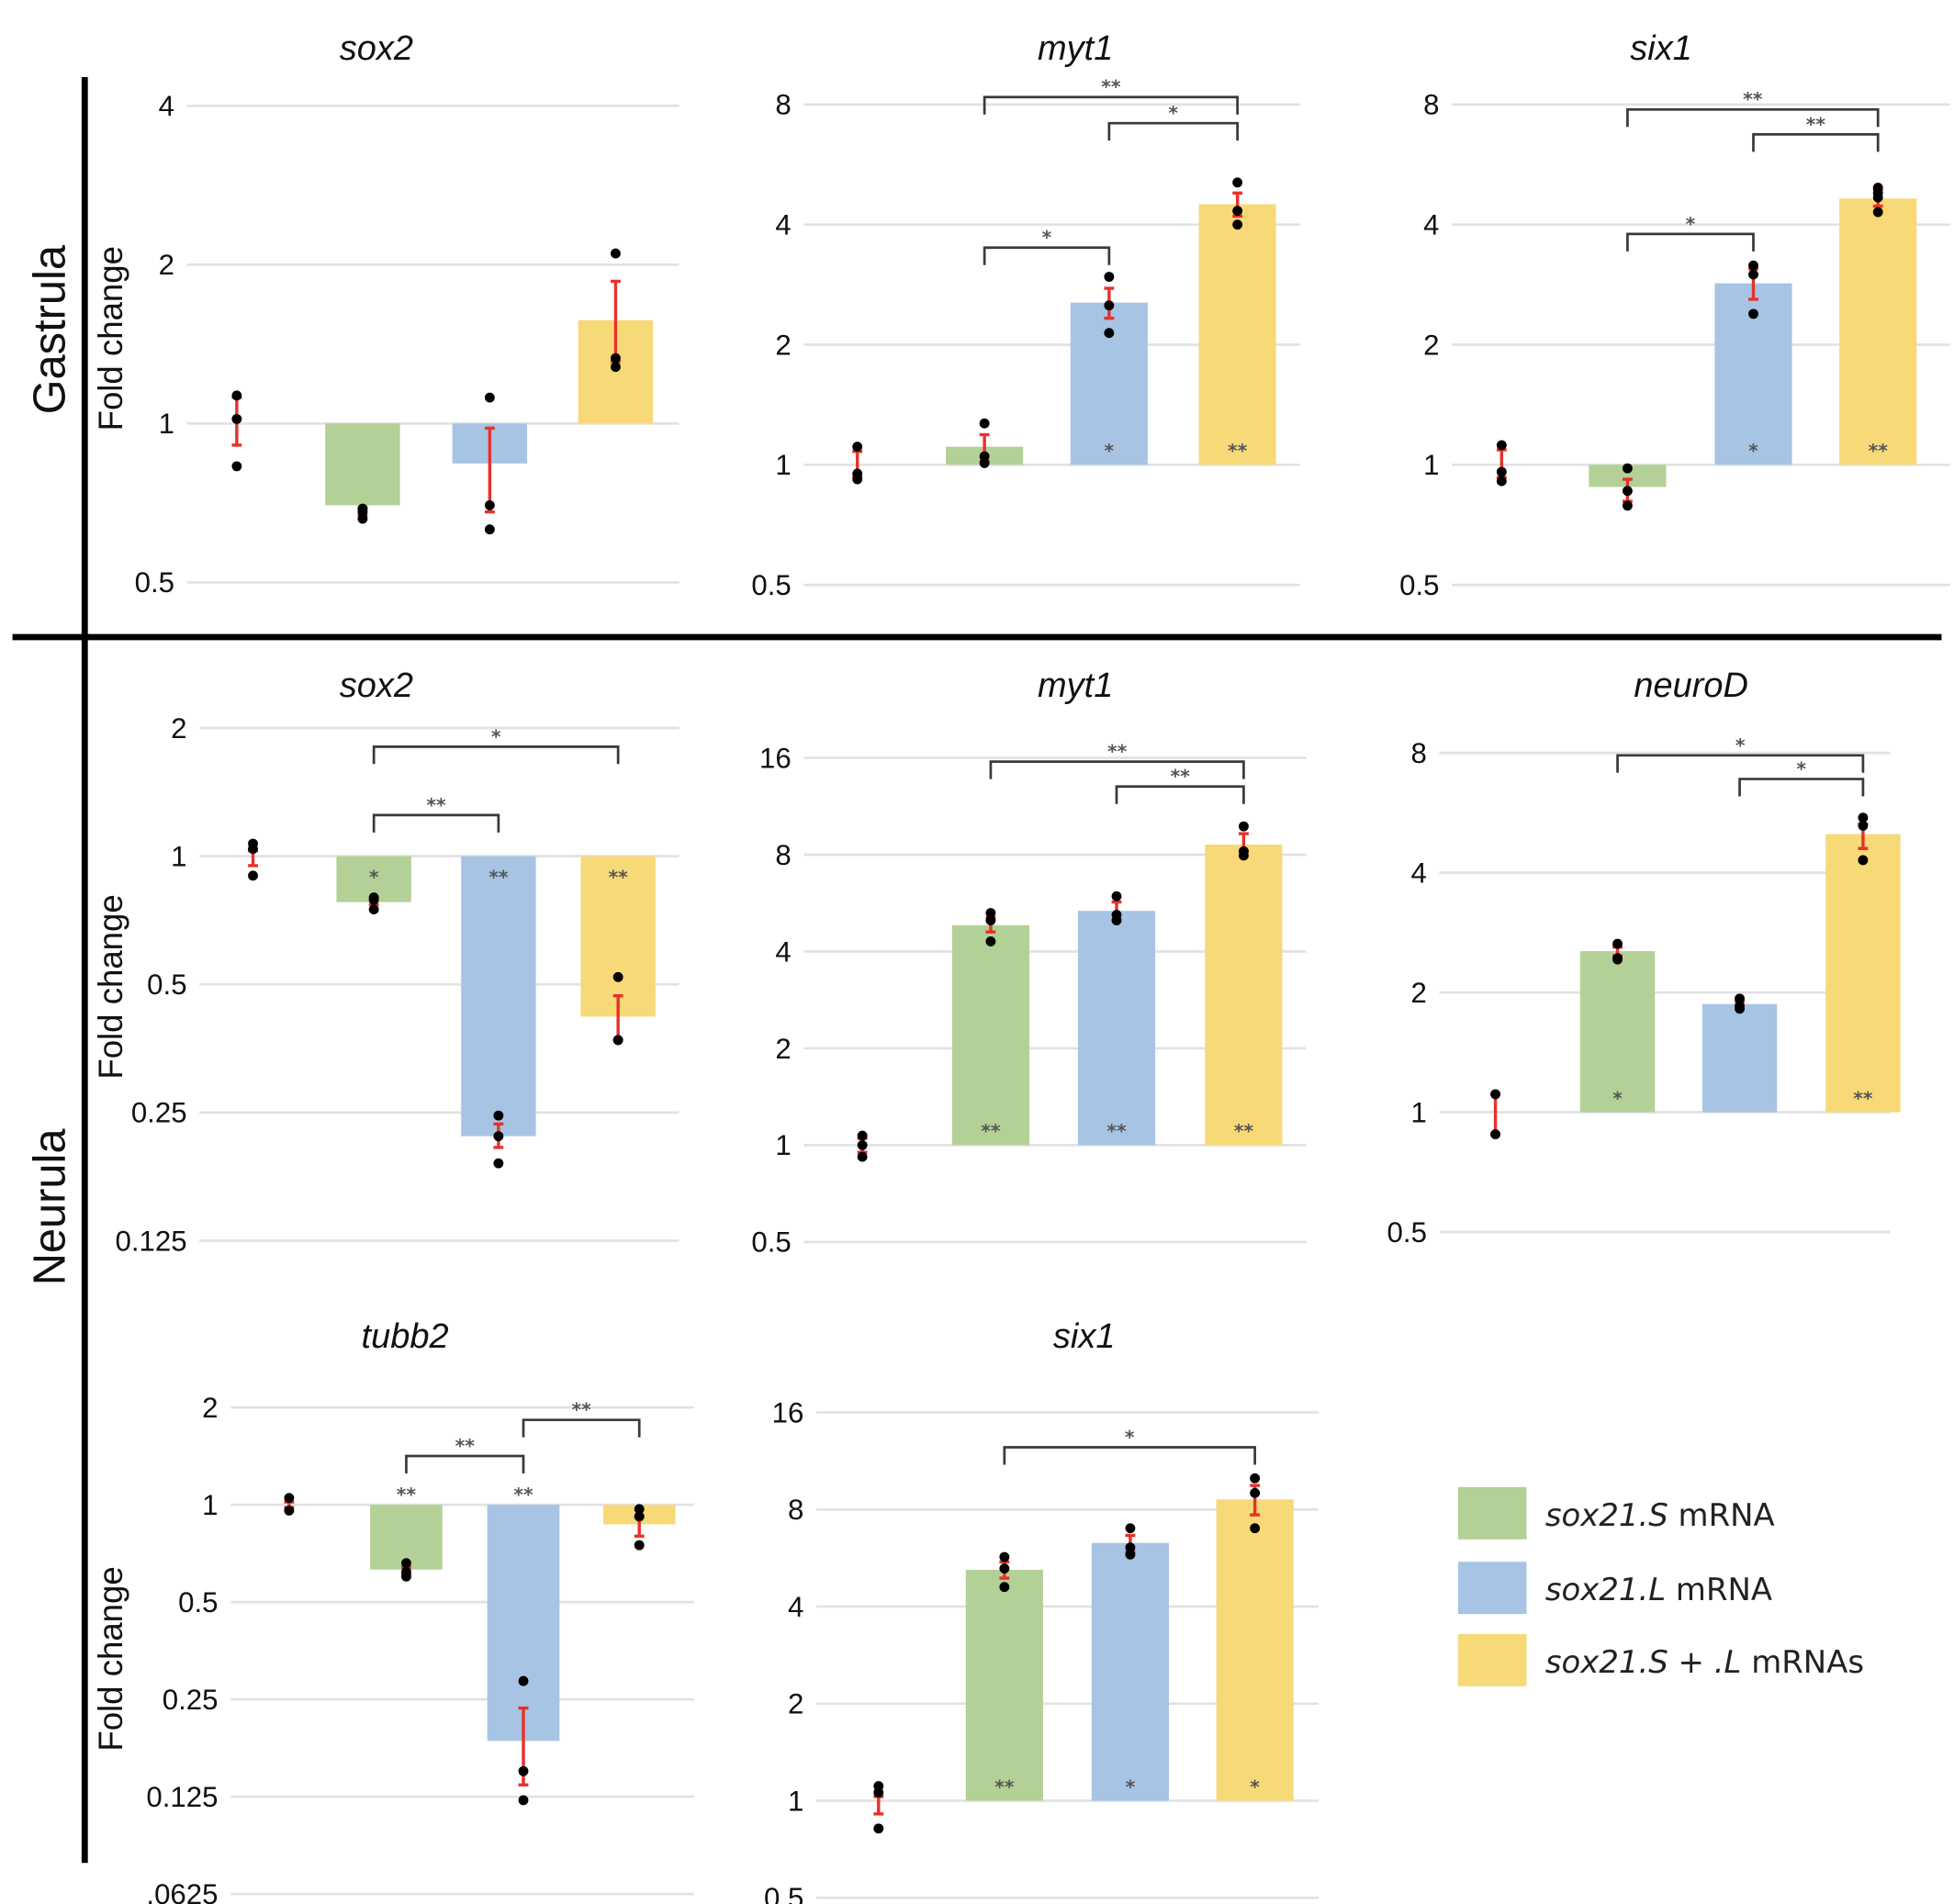 This screenshot has width=1954, height=1904. Describe the element at coordinates (783, 345) in the screenshot. I see `y-tick-label: 2` at that location.